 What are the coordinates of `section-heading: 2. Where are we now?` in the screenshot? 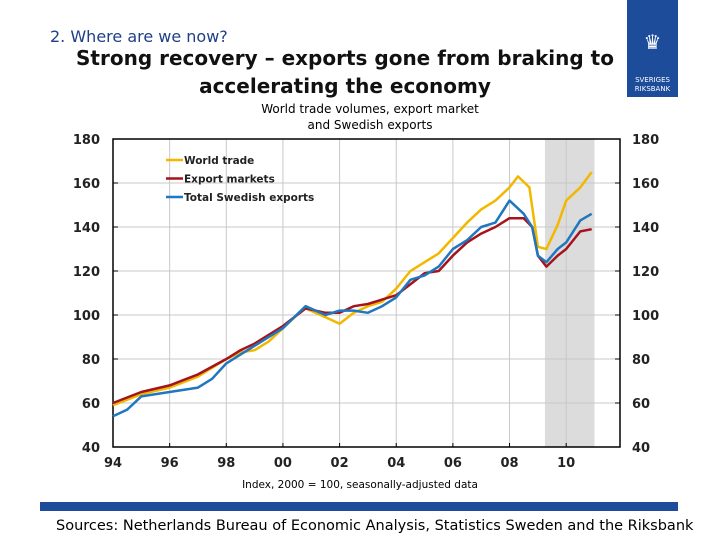 It's located at (139, 36).